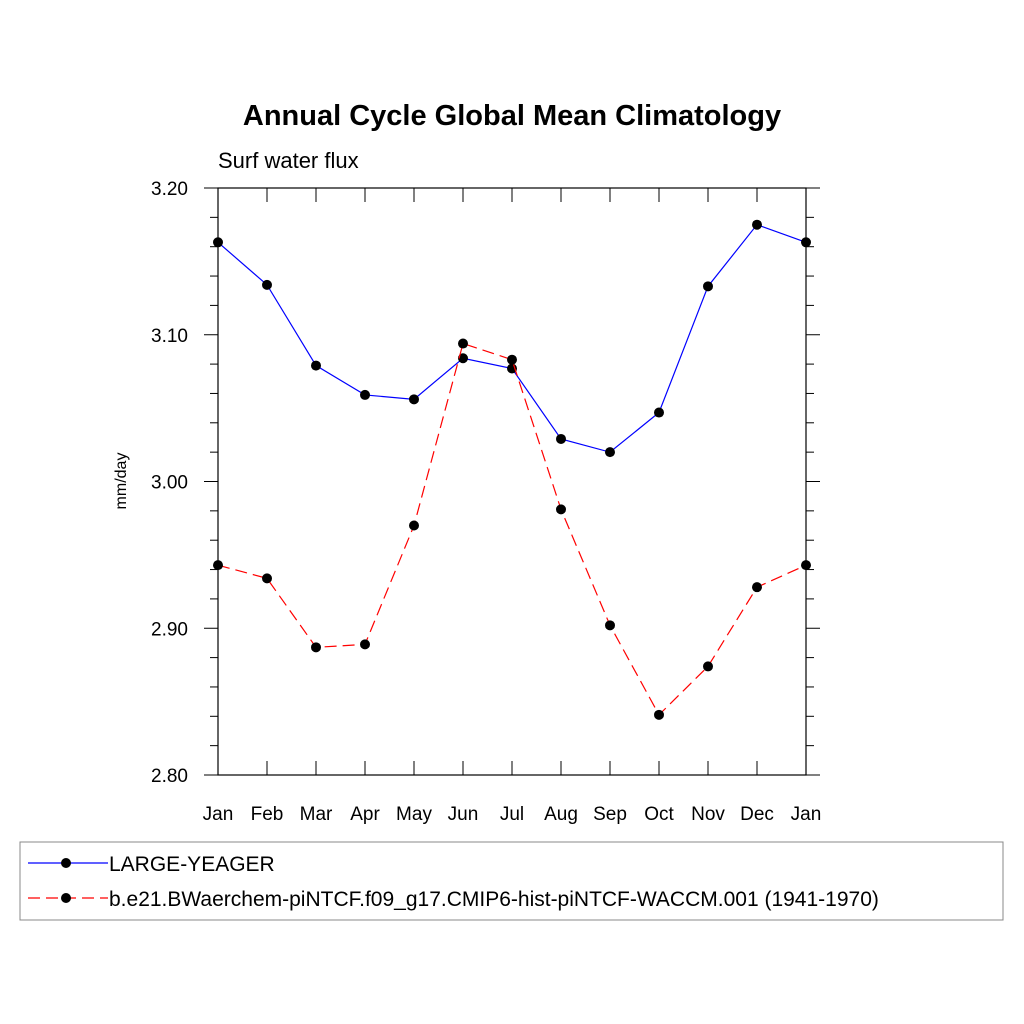 The height and width of the screenshot is (1024, 1024). Describe the element at coordinates (169, 336) in the screenshot. I see `y-tick-label: 3.10` at that location.